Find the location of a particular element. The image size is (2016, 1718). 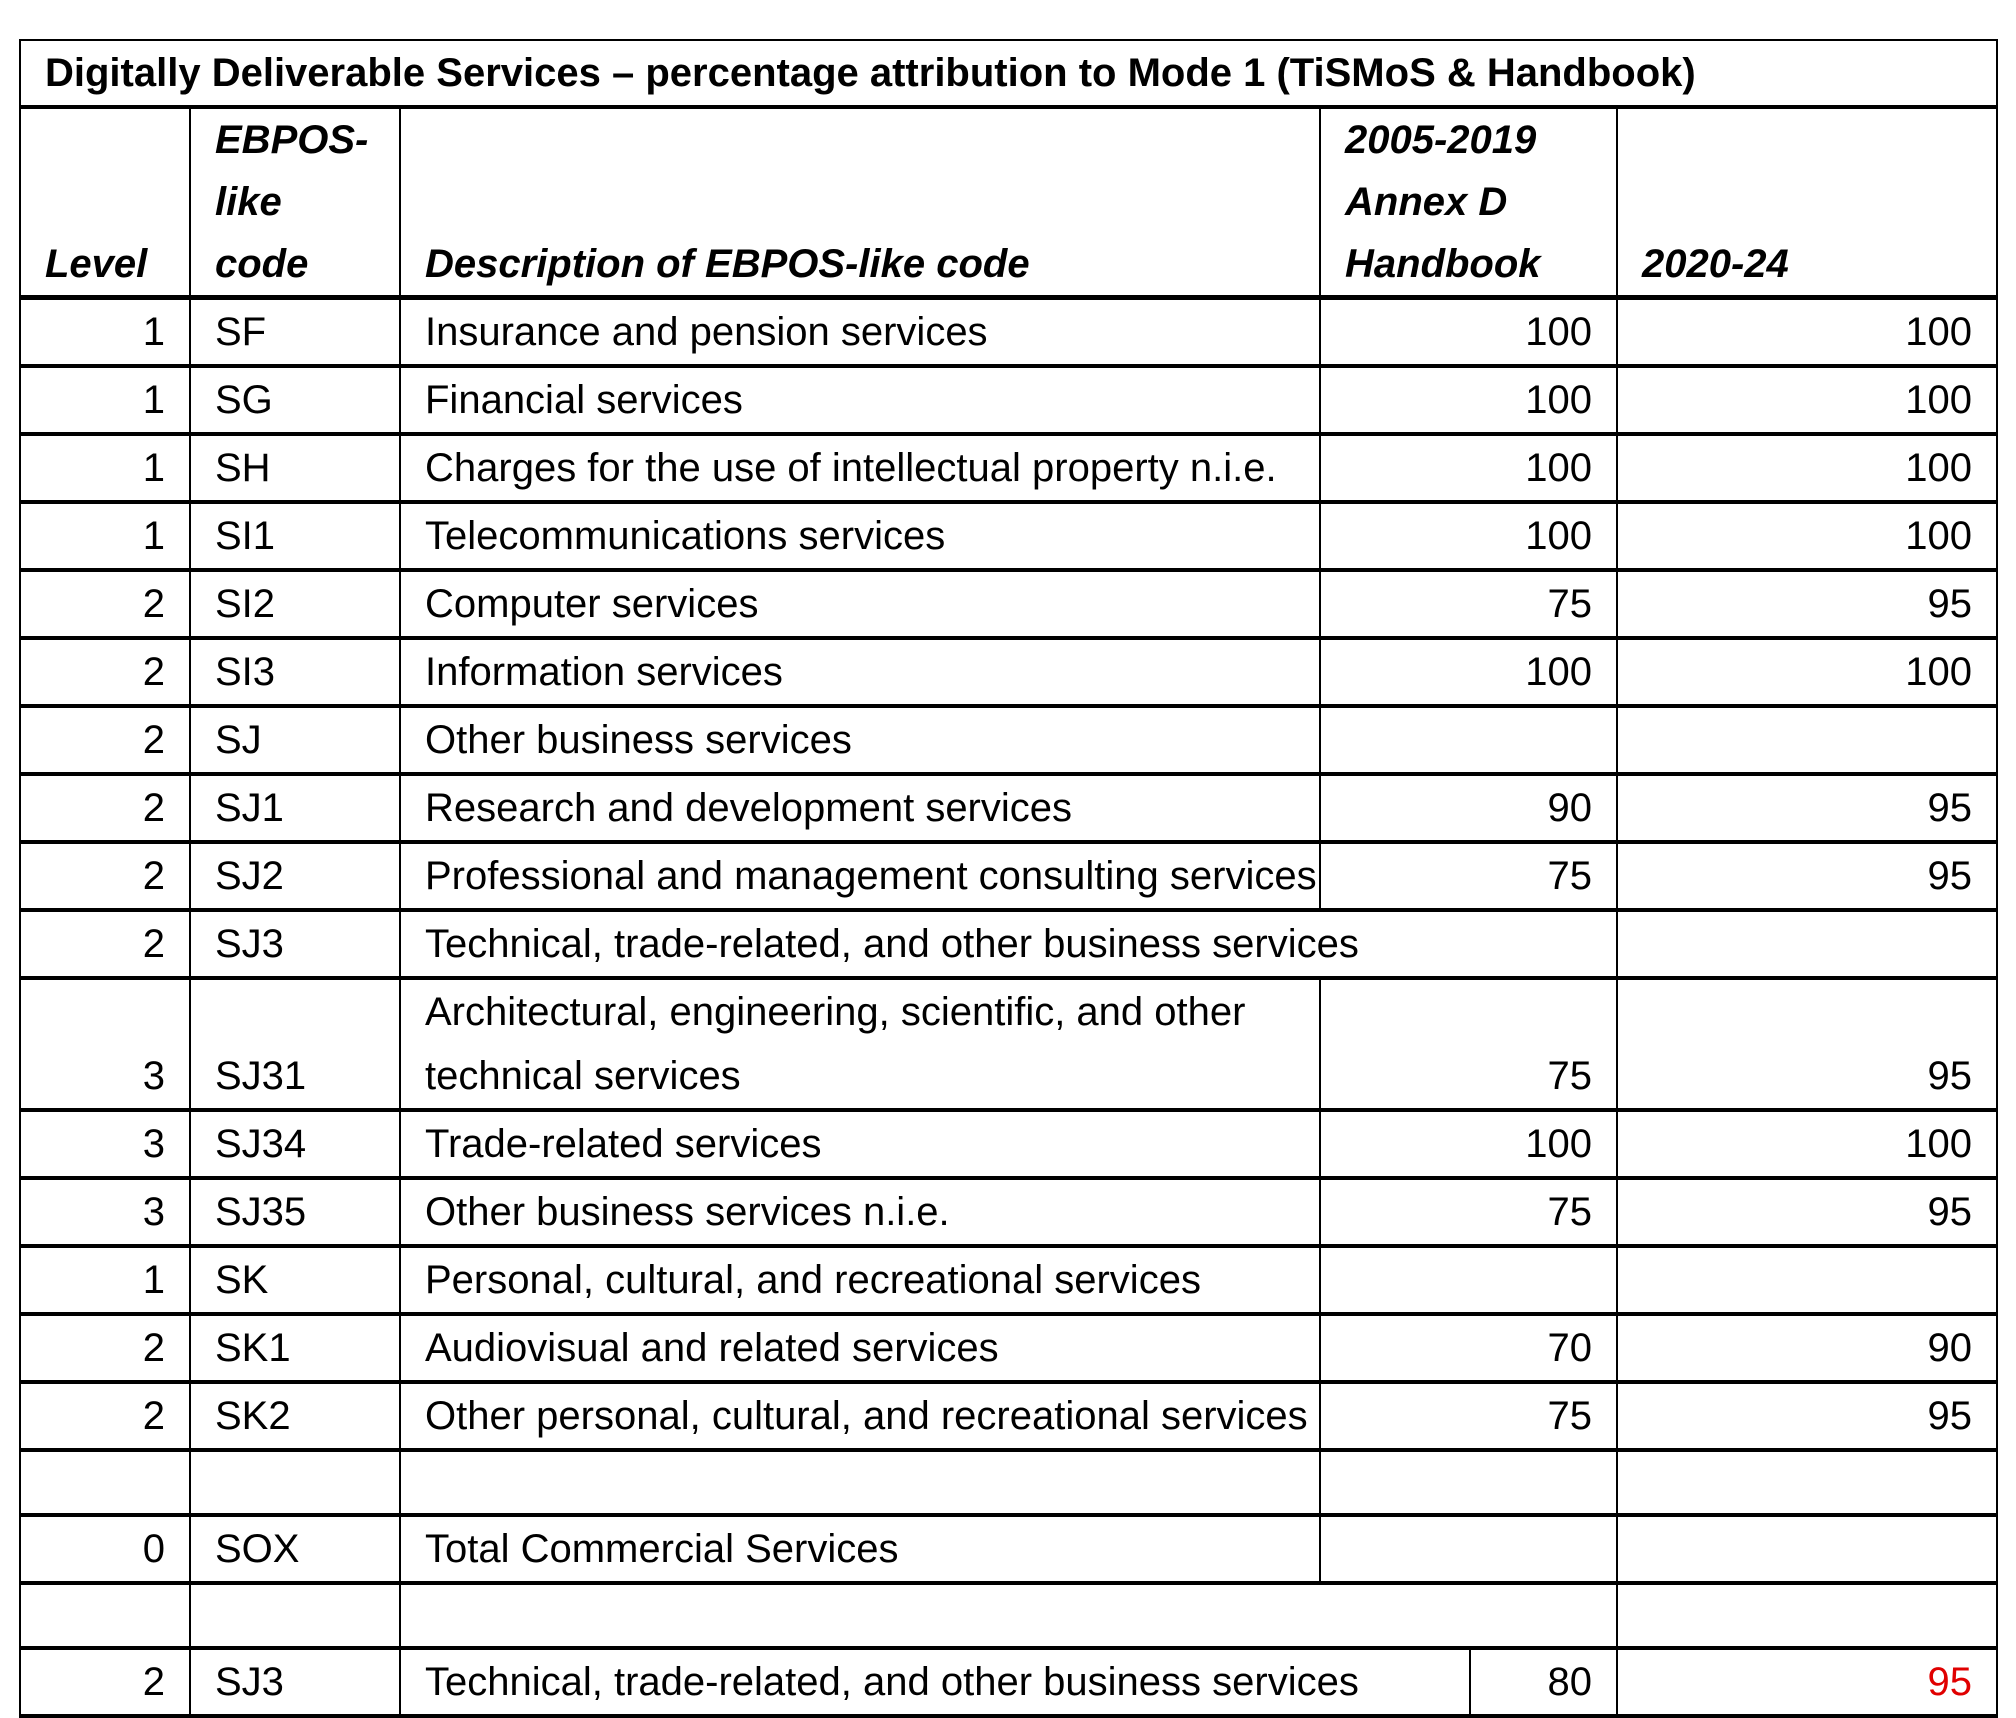

header-handbook: 2005-2019 Annex D Handbook is located at coordinates (1468, 203).